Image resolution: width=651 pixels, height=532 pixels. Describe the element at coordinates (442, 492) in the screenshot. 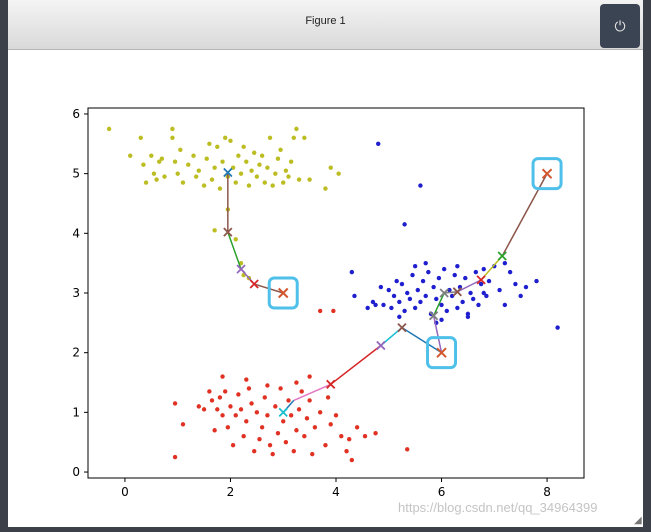

I see `x-tick-label: 6` at that location.